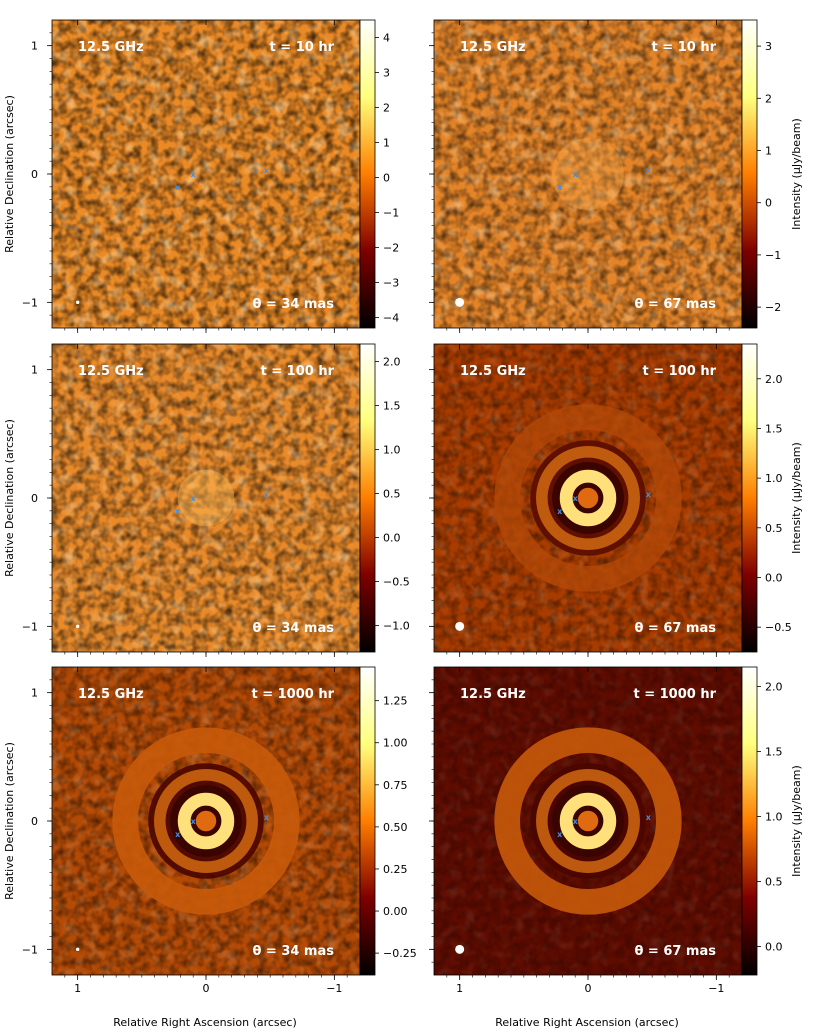 The image size is (814, 1033). I want to click on colorbar-tick-label: −2, so click(391, 248).